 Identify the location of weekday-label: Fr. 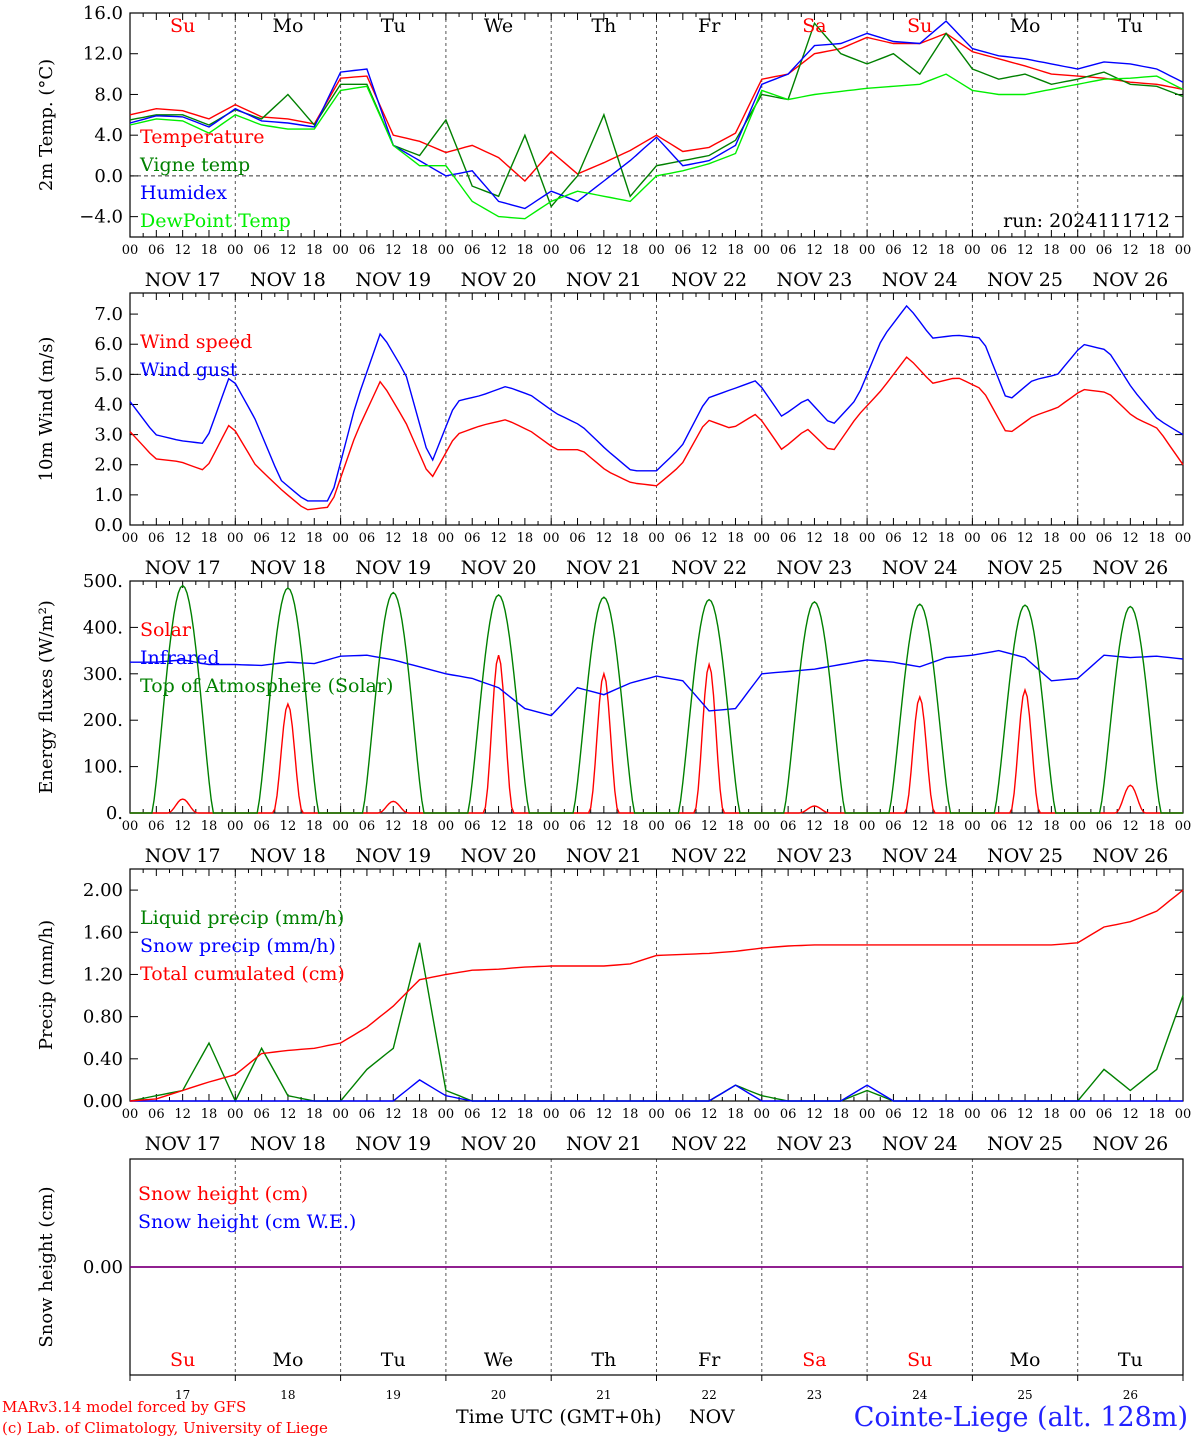
(709, 26).